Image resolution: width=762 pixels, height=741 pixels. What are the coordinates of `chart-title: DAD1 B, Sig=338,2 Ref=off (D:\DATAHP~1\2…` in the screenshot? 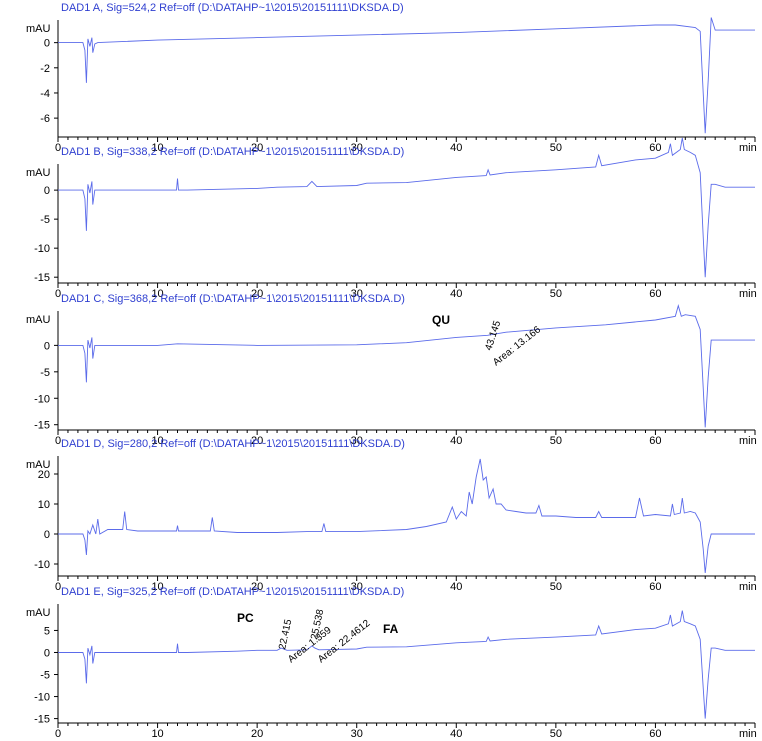 It's located at (232, 152).